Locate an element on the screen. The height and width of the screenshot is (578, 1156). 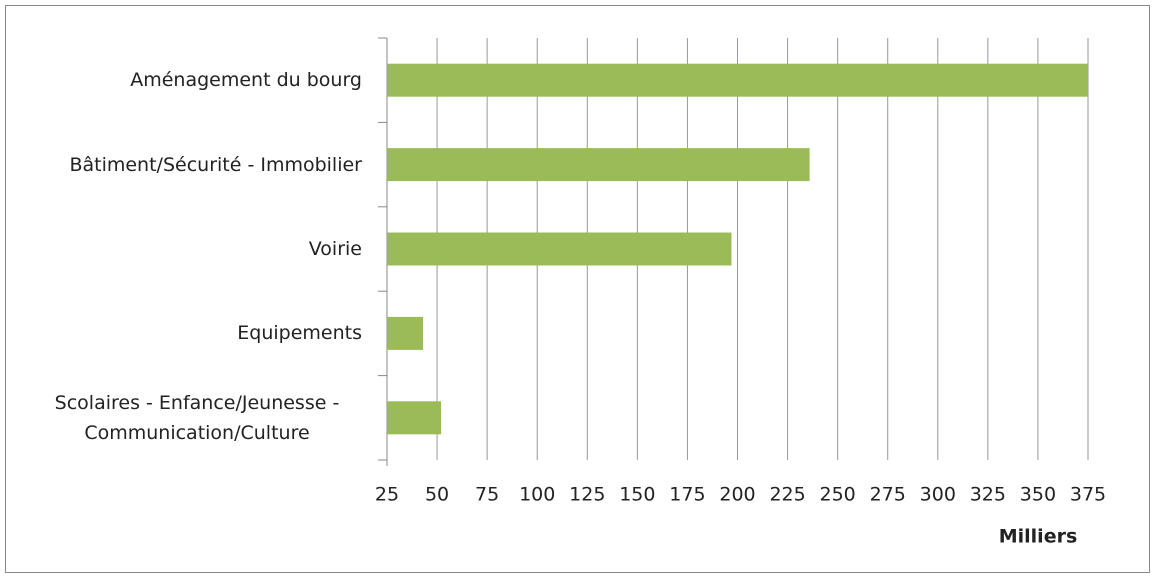
x-tick-label: 175 is located at coordinates (687, 495).